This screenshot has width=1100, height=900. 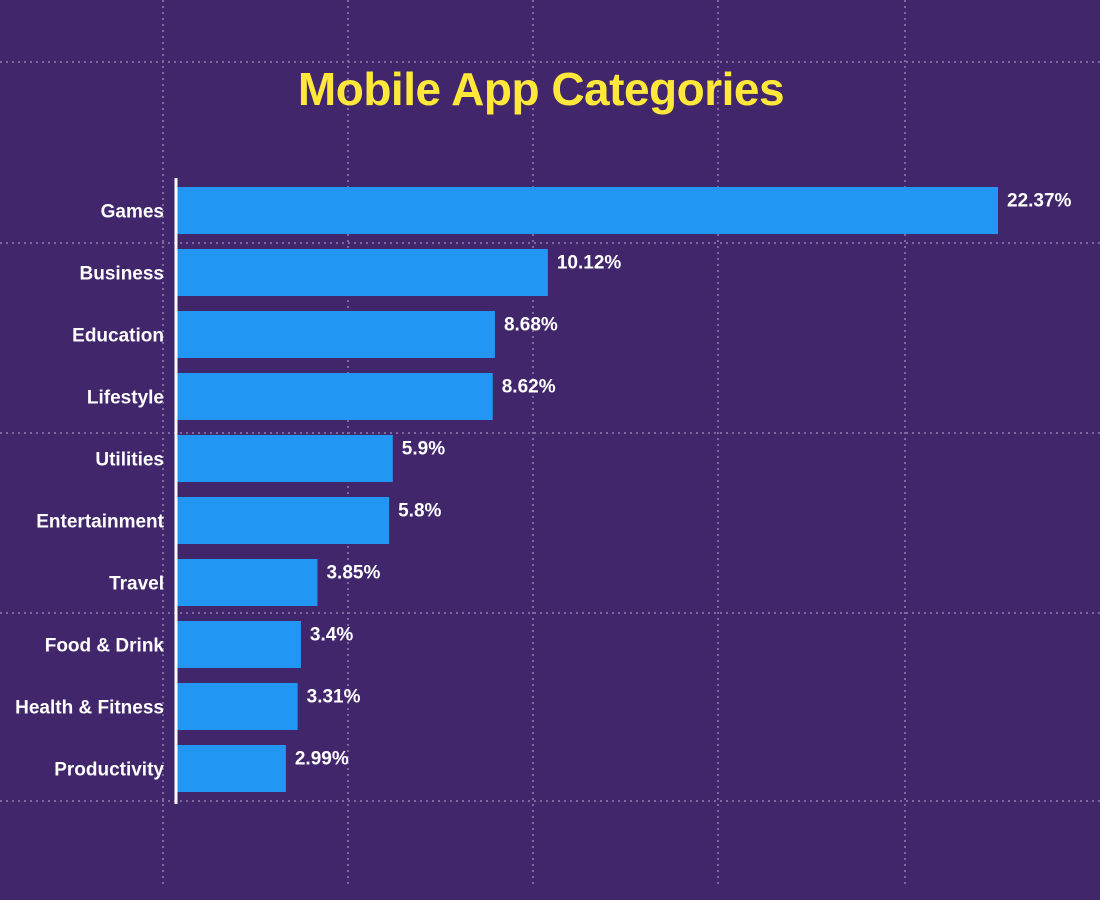 I want to click on value-label: 8.68%, so click(x=531, y=325).